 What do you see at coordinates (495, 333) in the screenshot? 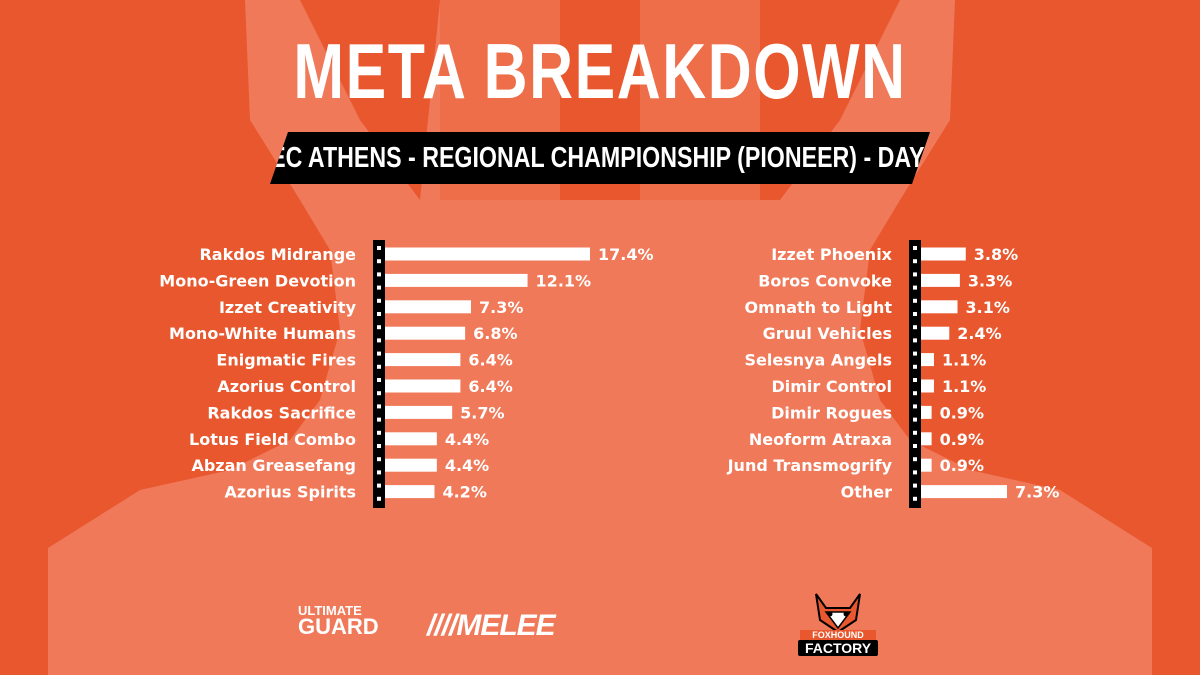
I see `data-label: 6.8%` at bounding box center [495, 333].